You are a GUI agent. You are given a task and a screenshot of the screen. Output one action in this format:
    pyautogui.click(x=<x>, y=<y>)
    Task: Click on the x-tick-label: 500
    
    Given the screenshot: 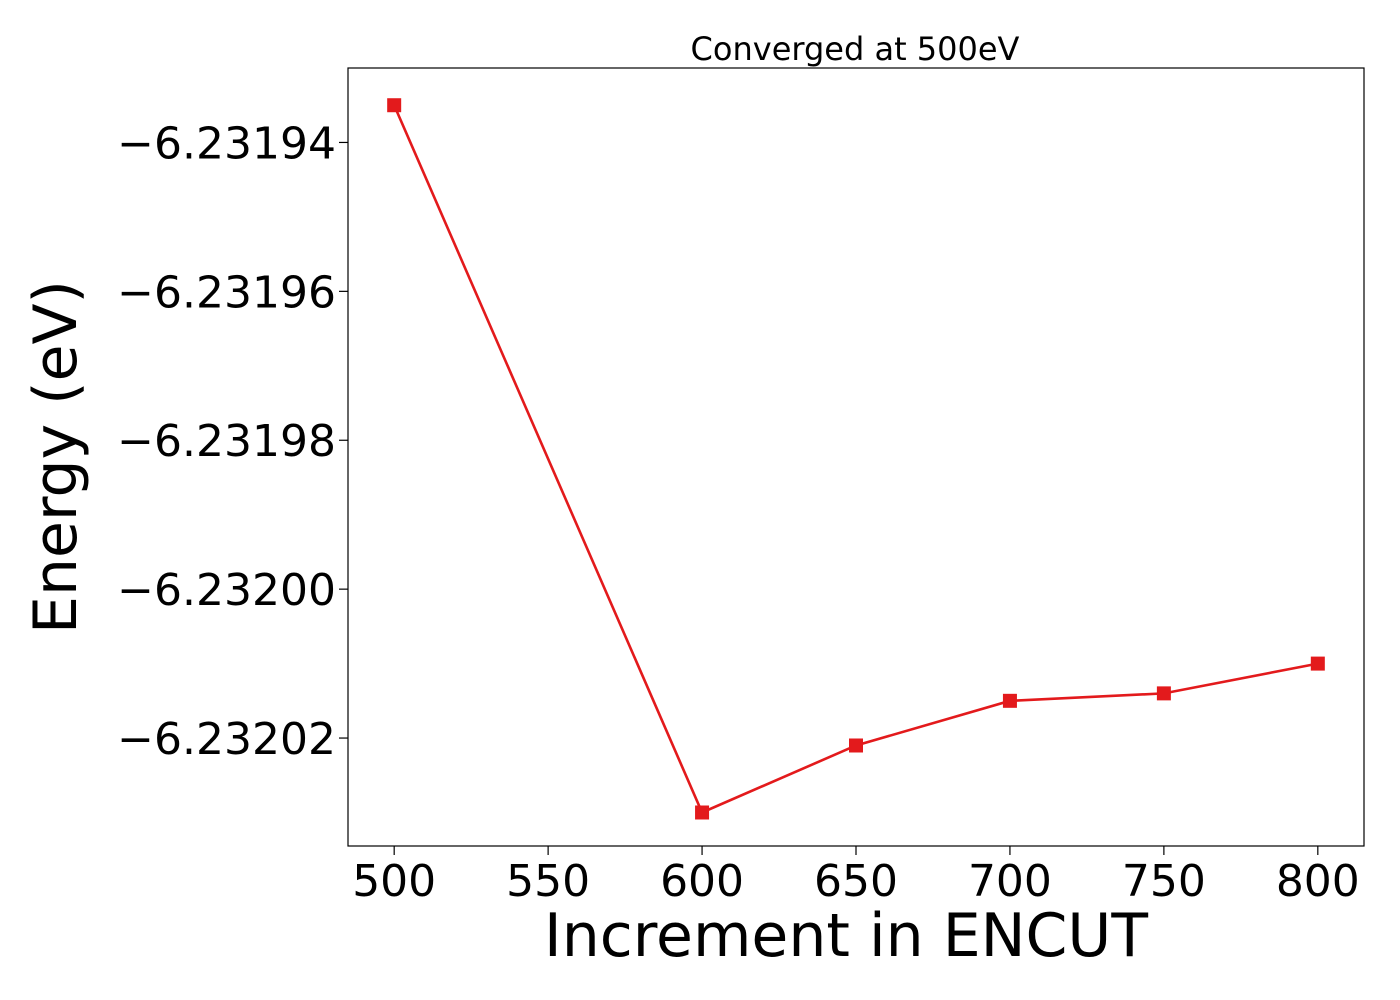 What is the action you would take?
    pyautogui.click(x=394, y=881)
    